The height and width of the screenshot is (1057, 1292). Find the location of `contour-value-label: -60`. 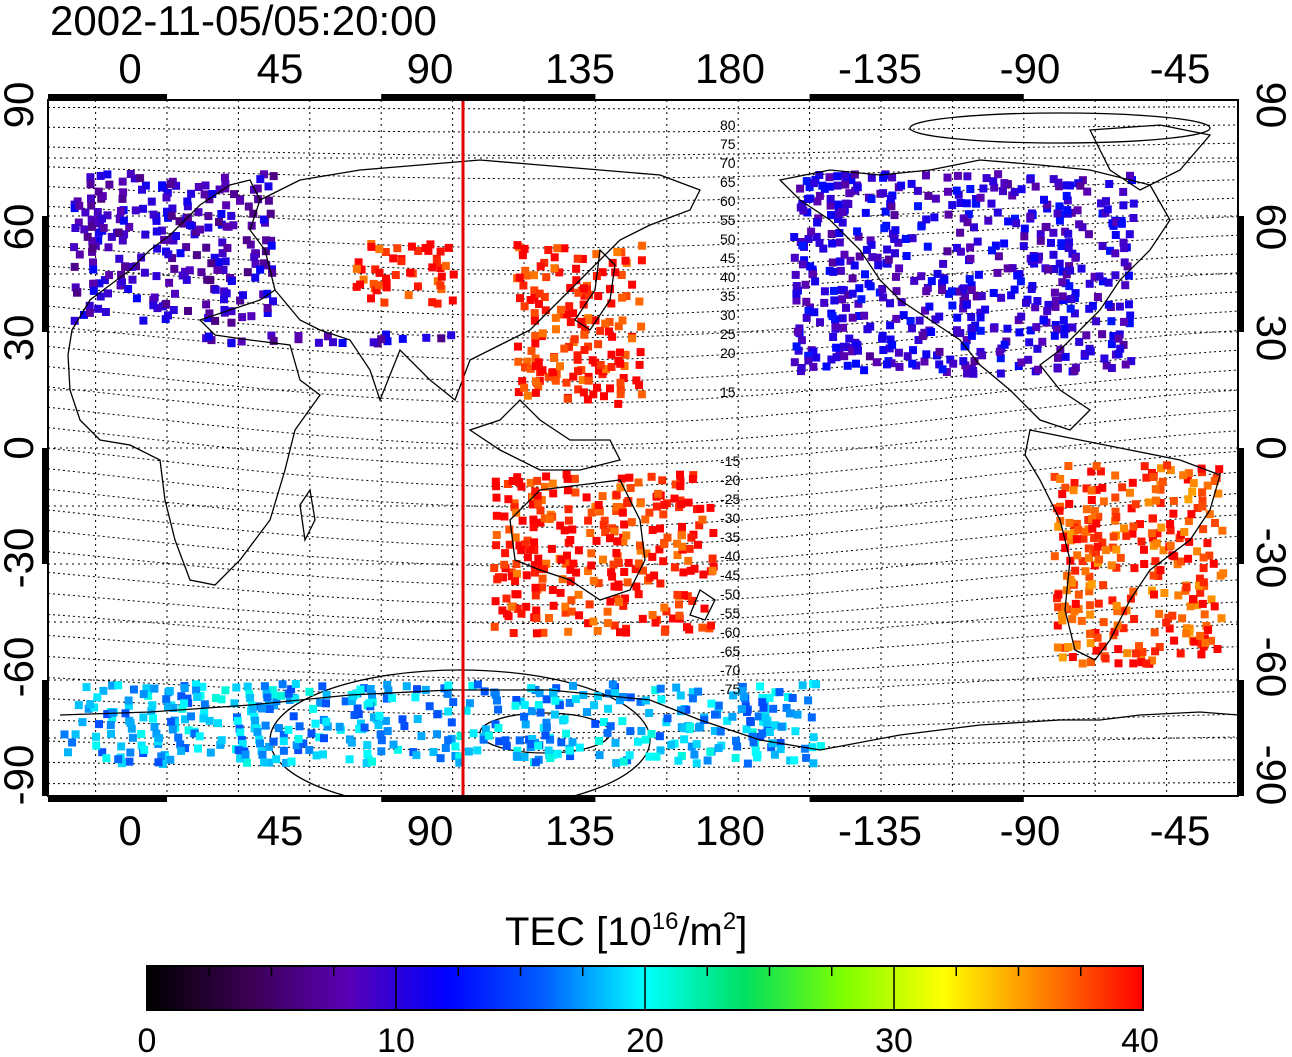

contour-value-label: -60 is located at coordinates (730, 632).